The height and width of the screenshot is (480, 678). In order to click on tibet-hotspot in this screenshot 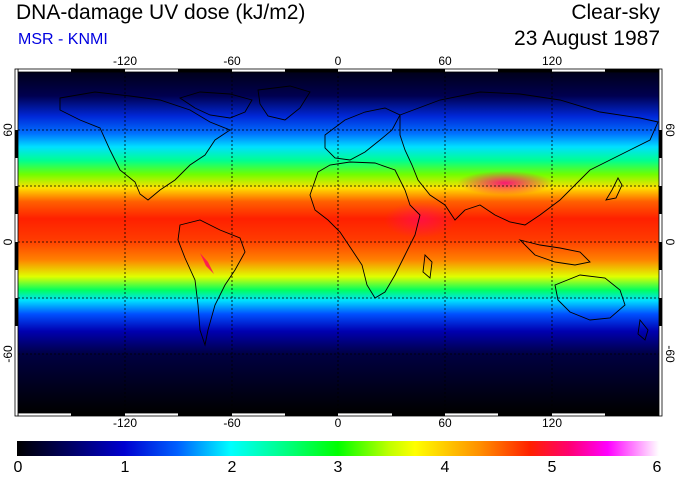, I will do `click(505, 183)`.